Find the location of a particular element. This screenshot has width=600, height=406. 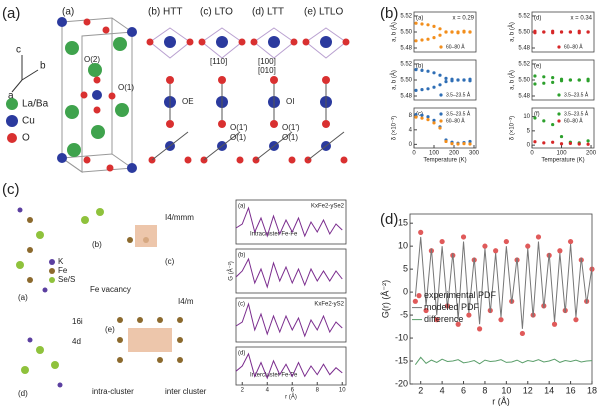

x-axis-label: Temperature (K) is located at coordinates (444, 161).